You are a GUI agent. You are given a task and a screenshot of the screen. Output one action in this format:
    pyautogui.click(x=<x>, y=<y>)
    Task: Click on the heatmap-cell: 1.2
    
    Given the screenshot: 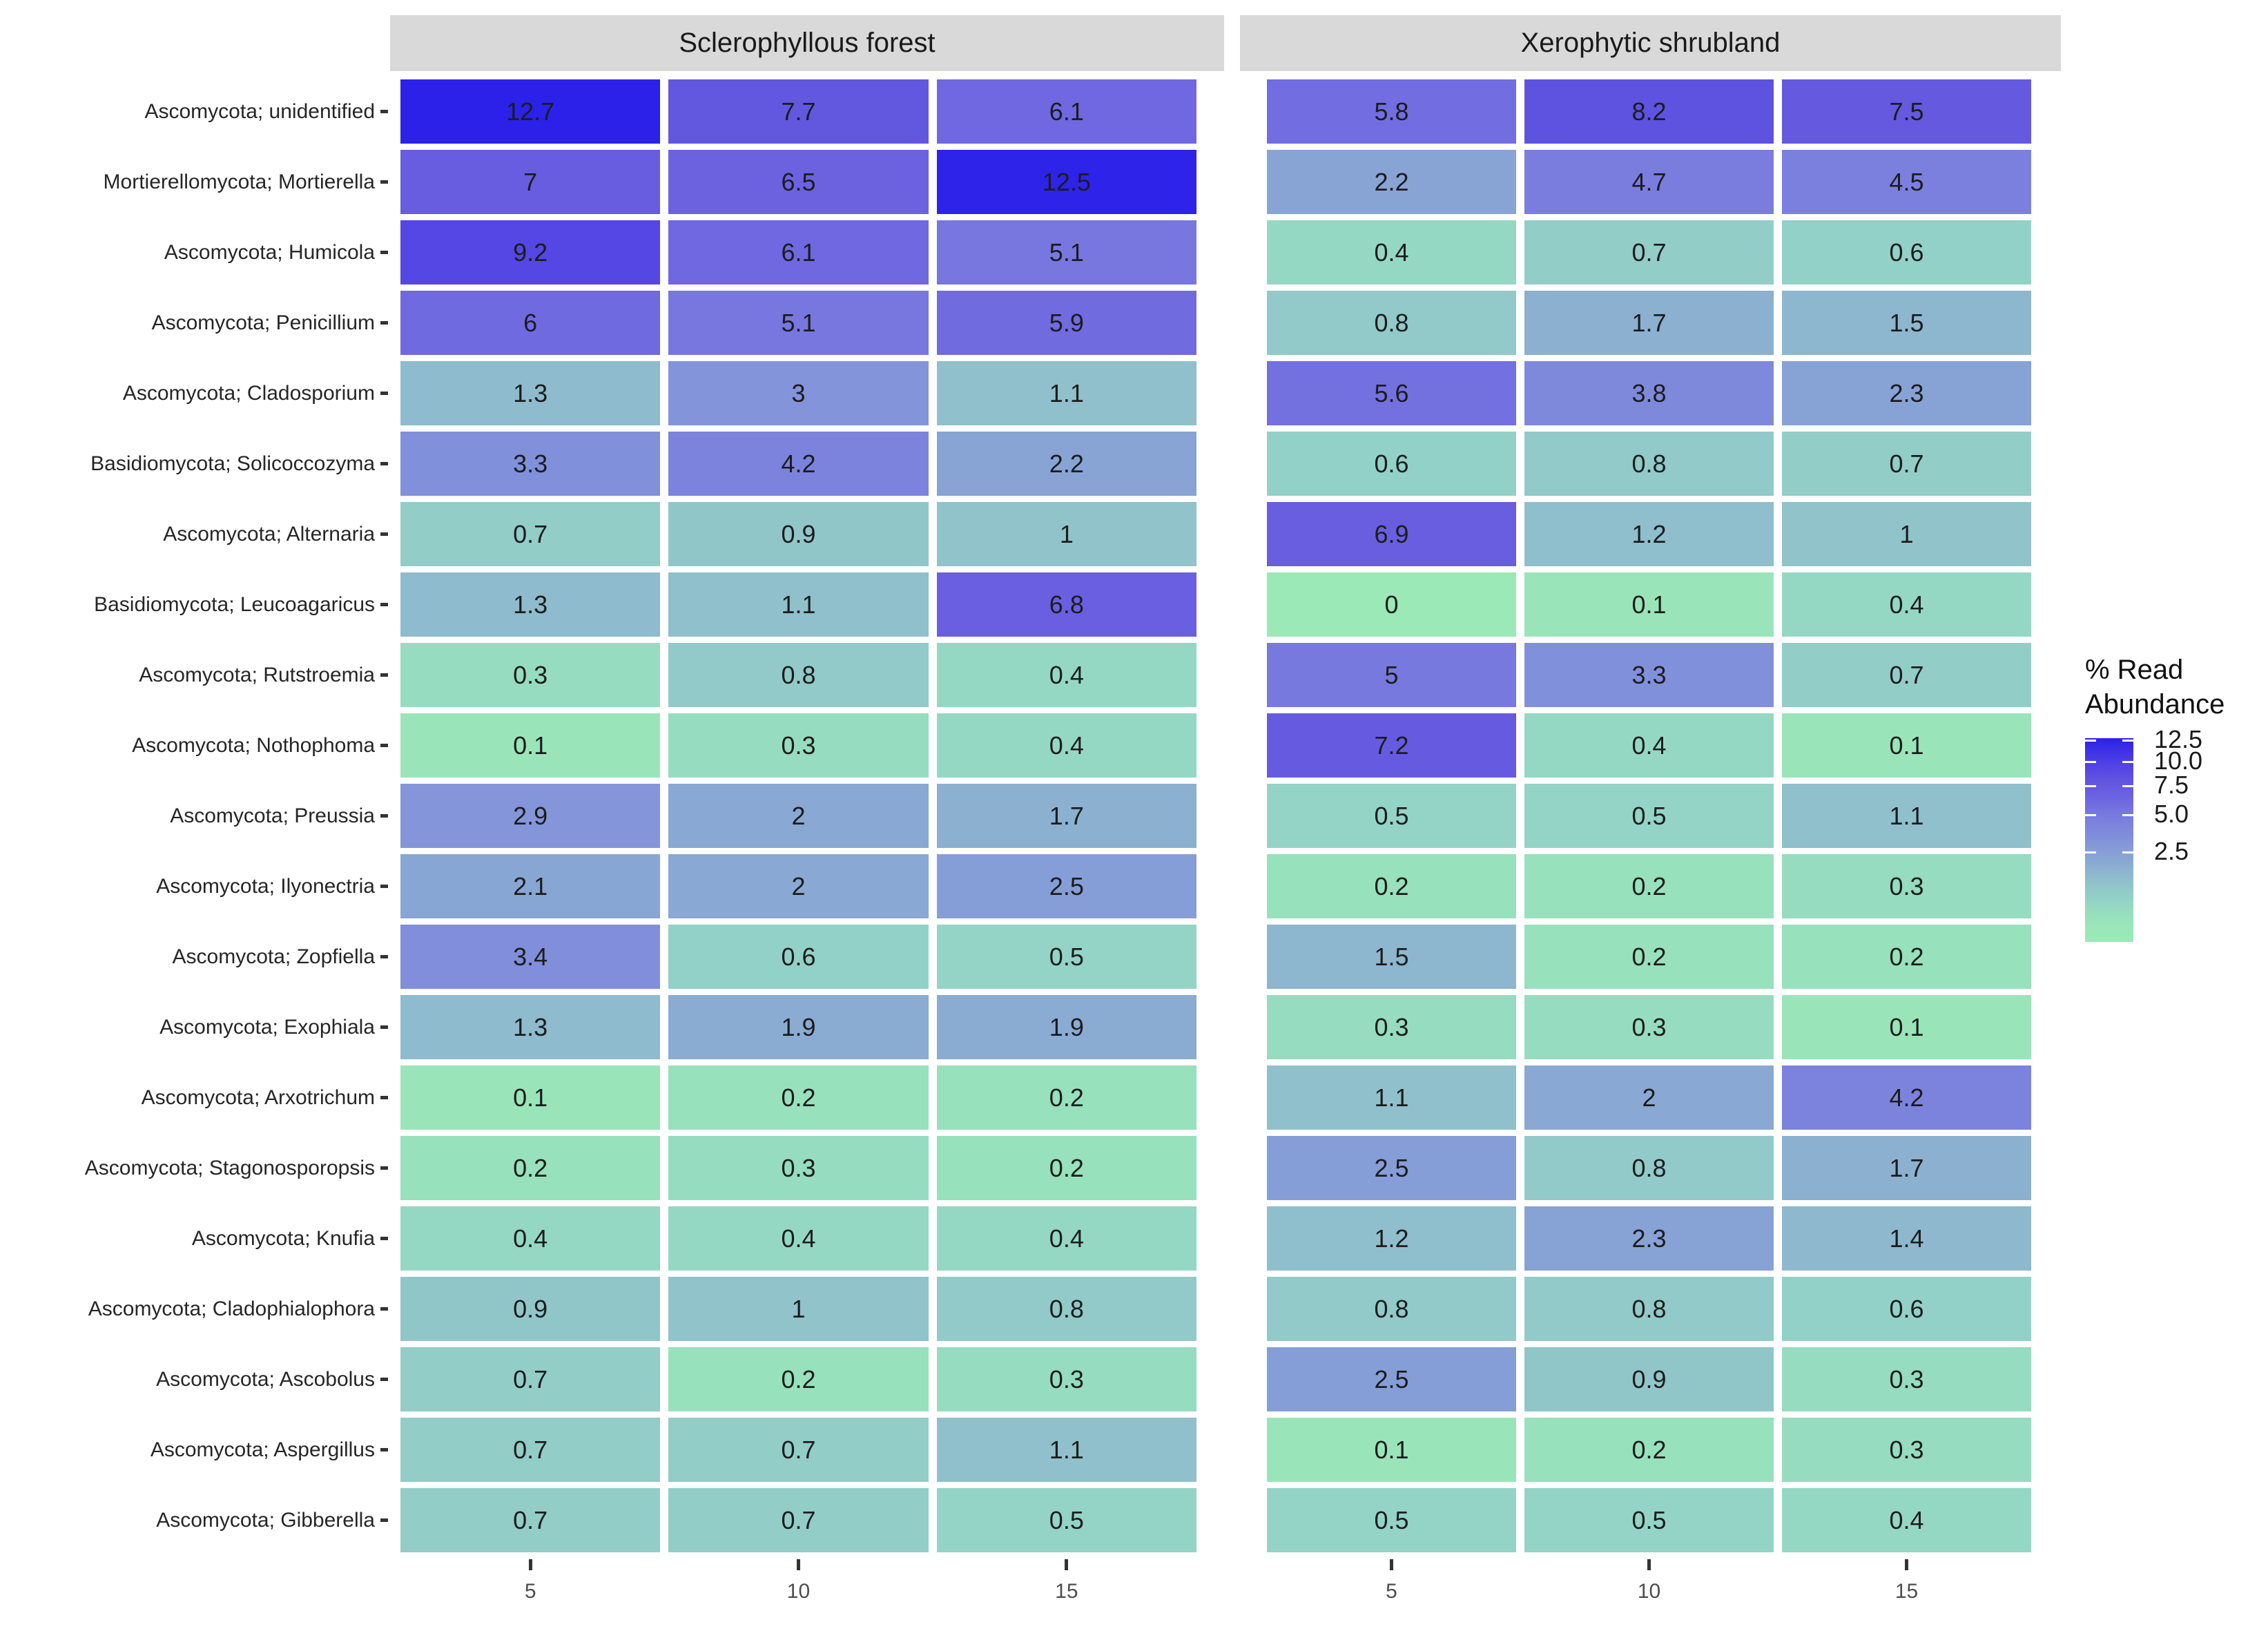 What is the action you would take?
    pyautogui.click(x=1392, y=1238)
    